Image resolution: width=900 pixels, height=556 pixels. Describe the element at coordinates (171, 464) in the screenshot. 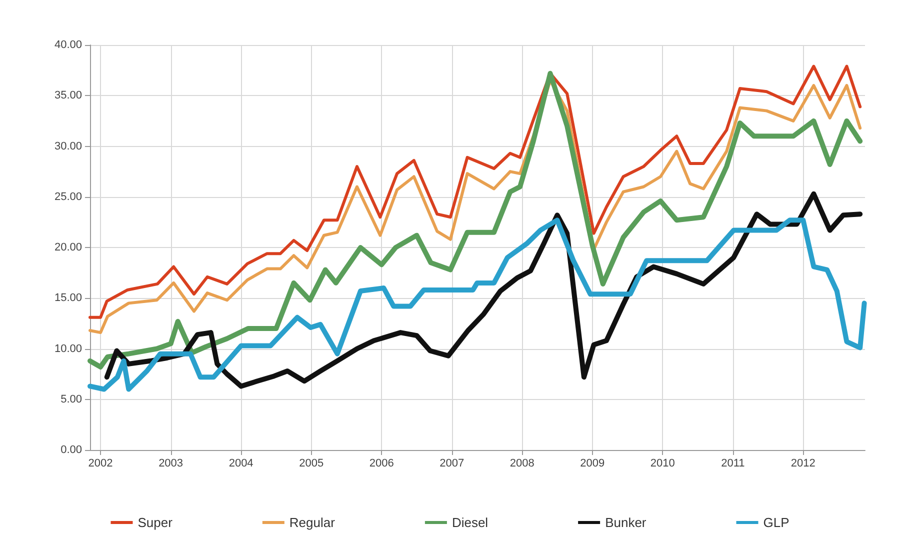

I see `x-tick-label: 2003` at that location.